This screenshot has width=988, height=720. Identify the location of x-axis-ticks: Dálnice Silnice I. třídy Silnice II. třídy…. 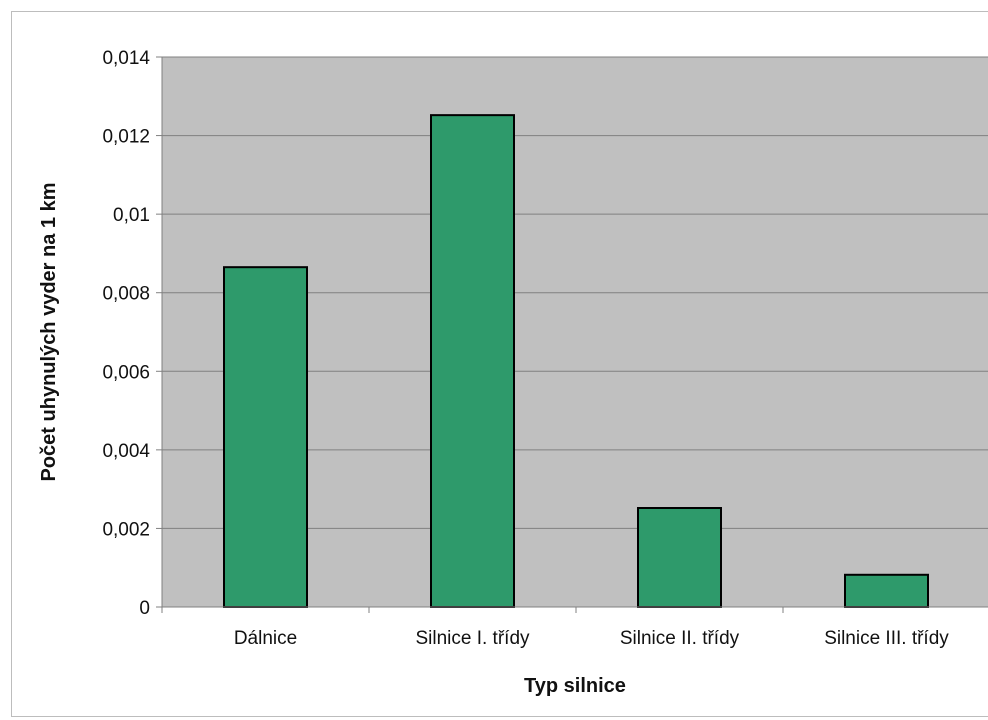
(555, 628).